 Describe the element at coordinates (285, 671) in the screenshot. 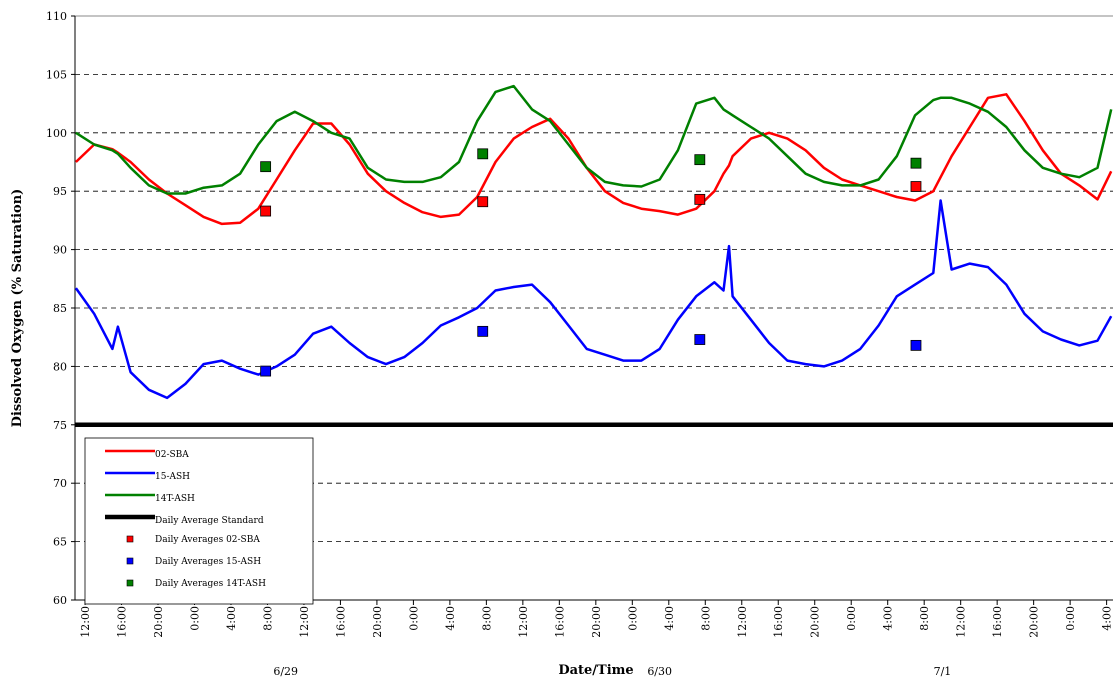

I see `date-label: 6/29` at that location.